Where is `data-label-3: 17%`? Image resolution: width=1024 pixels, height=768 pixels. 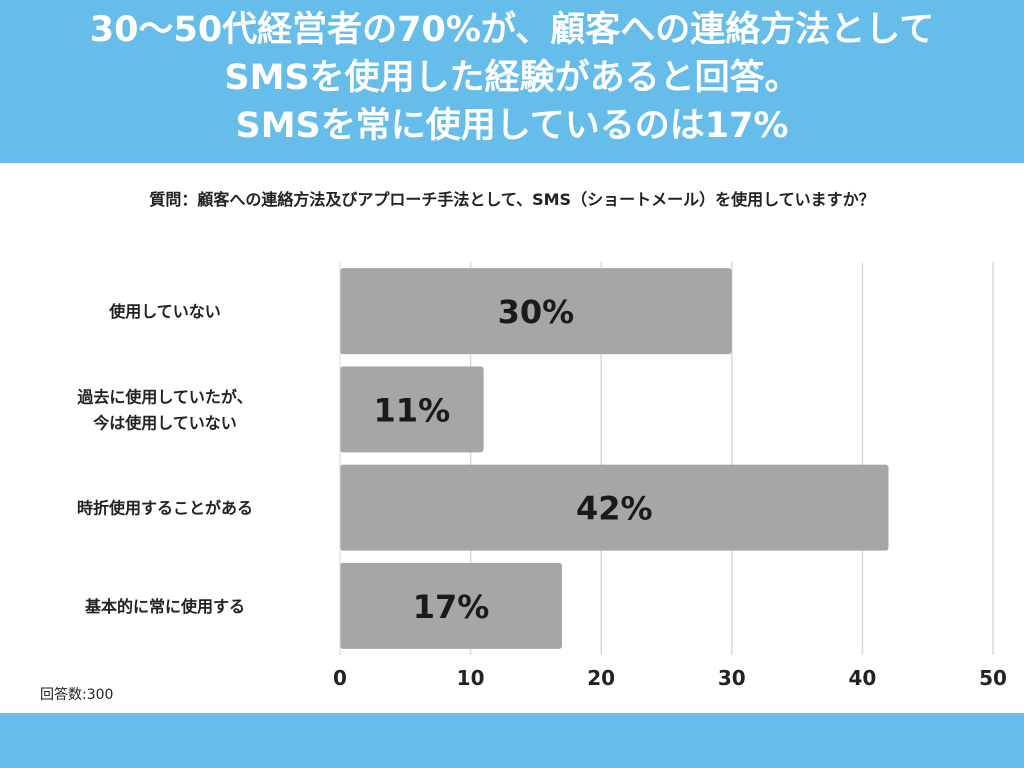 data-label-3: 17% is located at coordinates (451, 607).